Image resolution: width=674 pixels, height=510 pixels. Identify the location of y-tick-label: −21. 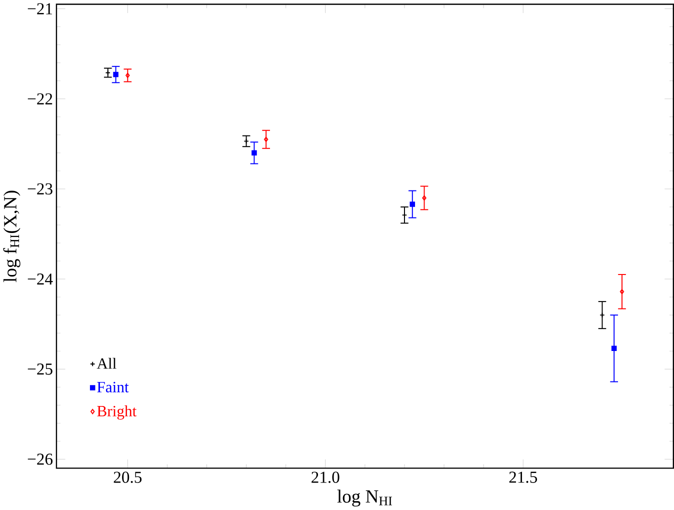
(40, 8).